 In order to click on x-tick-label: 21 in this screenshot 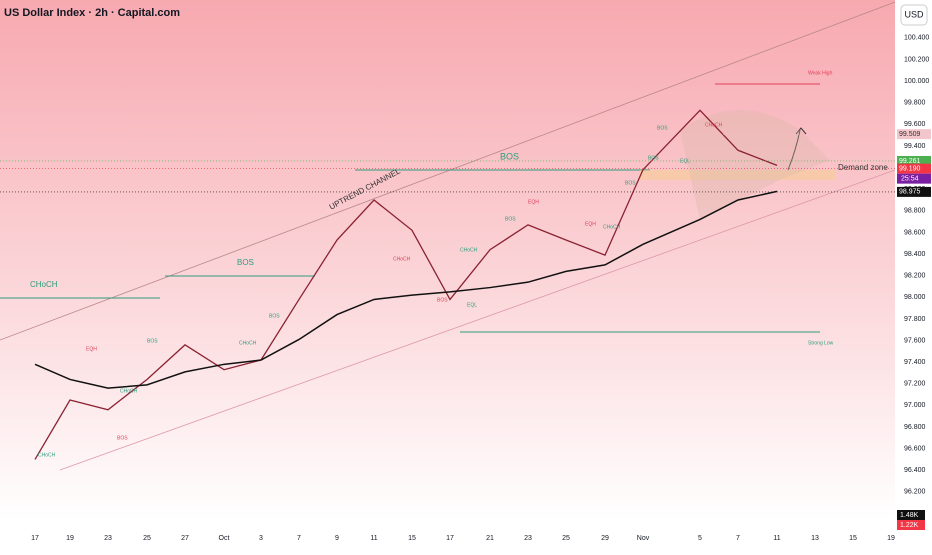, I will do `click(490, 538)`.